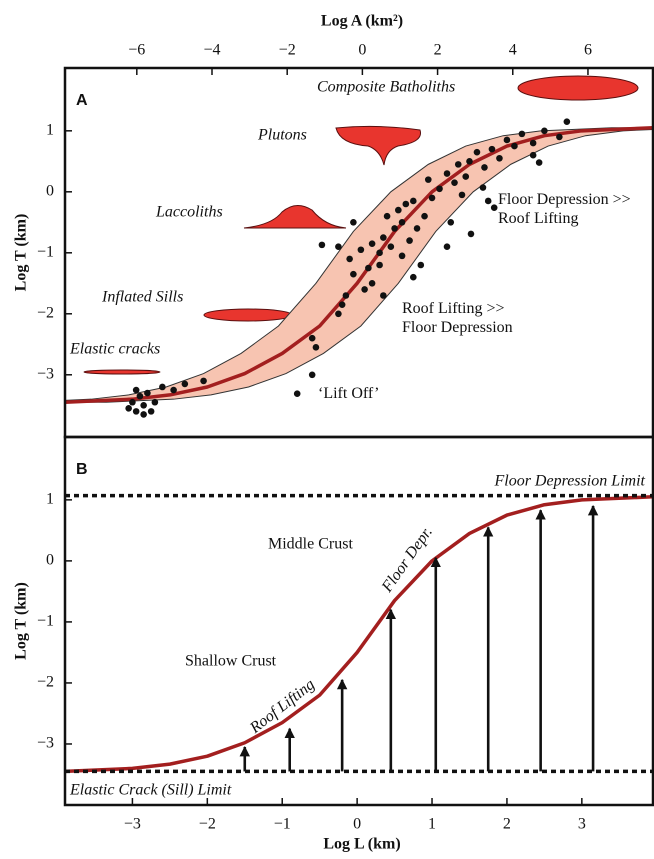 The height and width of the screenshot is (859, 654). I want to click on shape-label: Inflated Sills, so click(142, 297).